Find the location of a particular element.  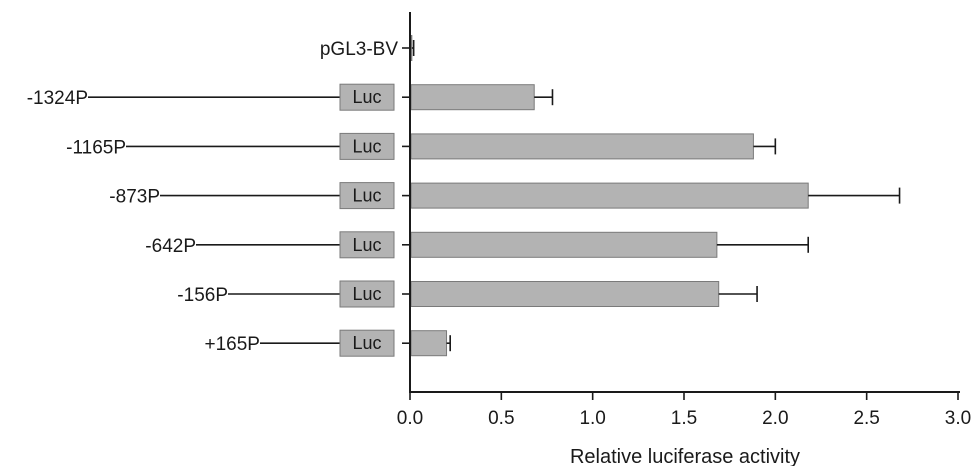

x-axis-title: Relative luciferase activity is located at coordinates (685, 456).